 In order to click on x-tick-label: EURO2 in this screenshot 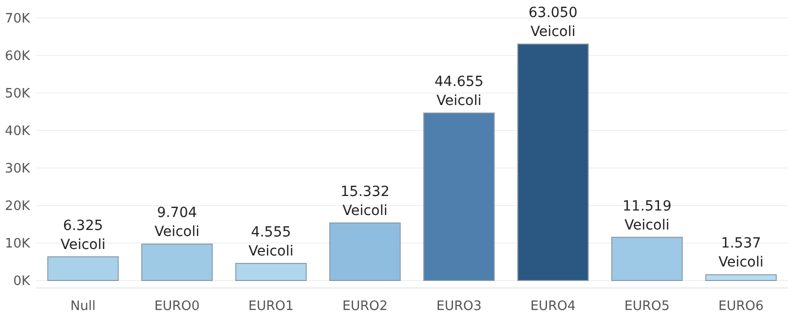, I will do `click(365, 306)`.